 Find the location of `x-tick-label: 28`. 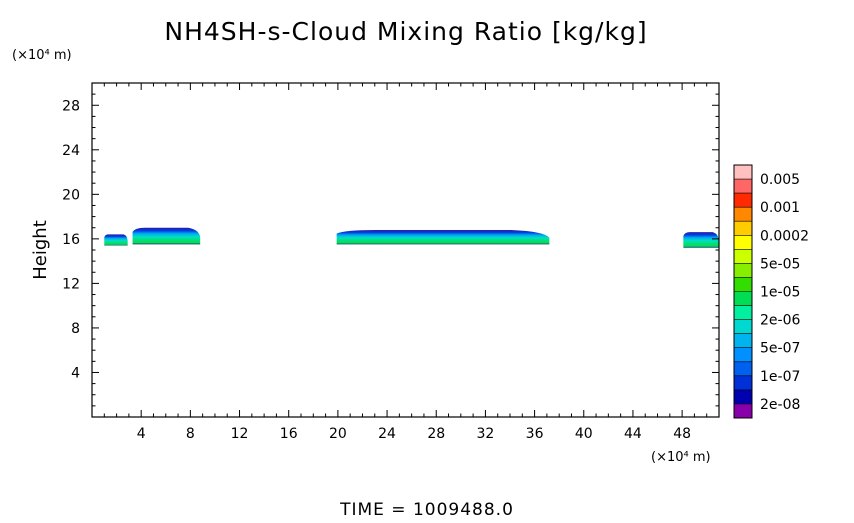

x-tick-label: 28 is located at coordinates (436, 434).